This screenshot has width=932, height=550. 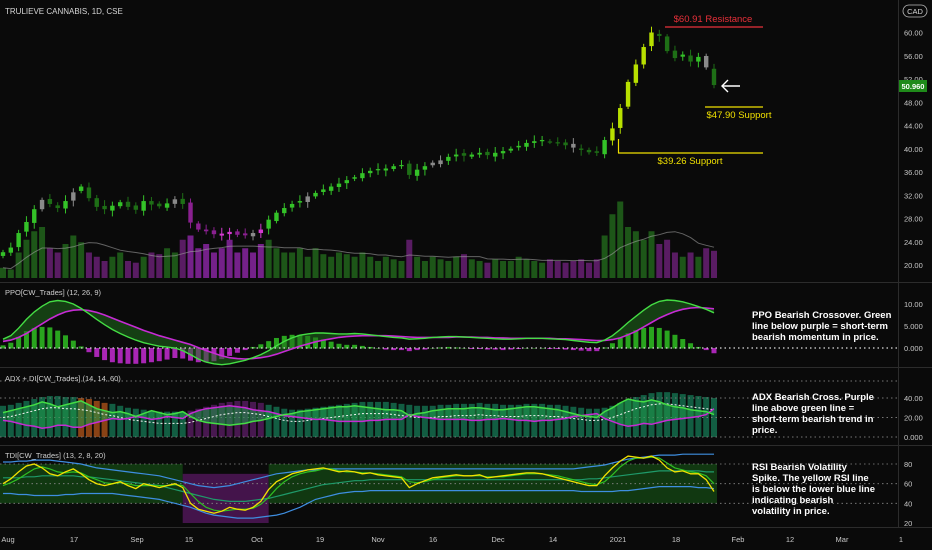 I want to click on price-tick-label: 28.00, so click(x=913, y=219).